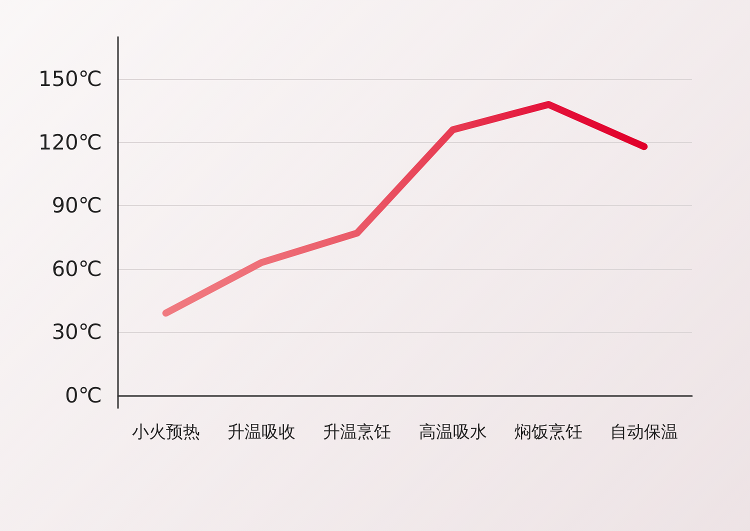 This screenshot has height=531, width=750. Describe the element at coordinates (83, 395) in the screenshot. I see `y-tick-label: 0℃` at that location.